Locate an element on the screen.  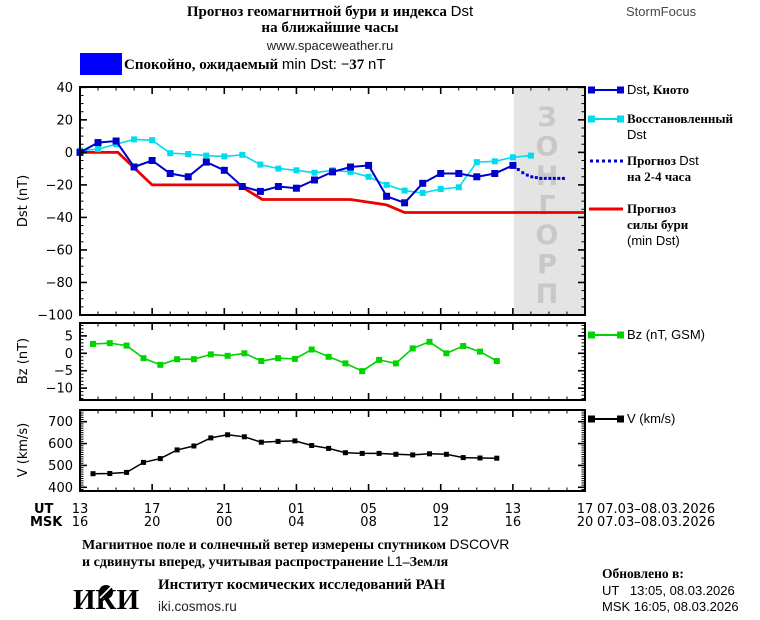
dst-ytick-label: −40 is located at coordinates (59, 218).